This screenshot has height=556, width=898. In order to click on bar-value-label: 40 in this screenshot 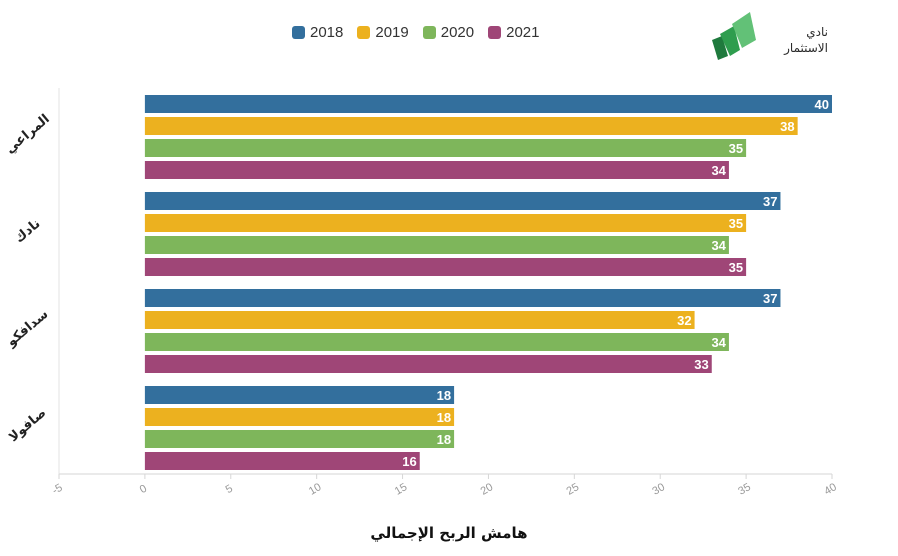, I will do `click(822, 104)`.